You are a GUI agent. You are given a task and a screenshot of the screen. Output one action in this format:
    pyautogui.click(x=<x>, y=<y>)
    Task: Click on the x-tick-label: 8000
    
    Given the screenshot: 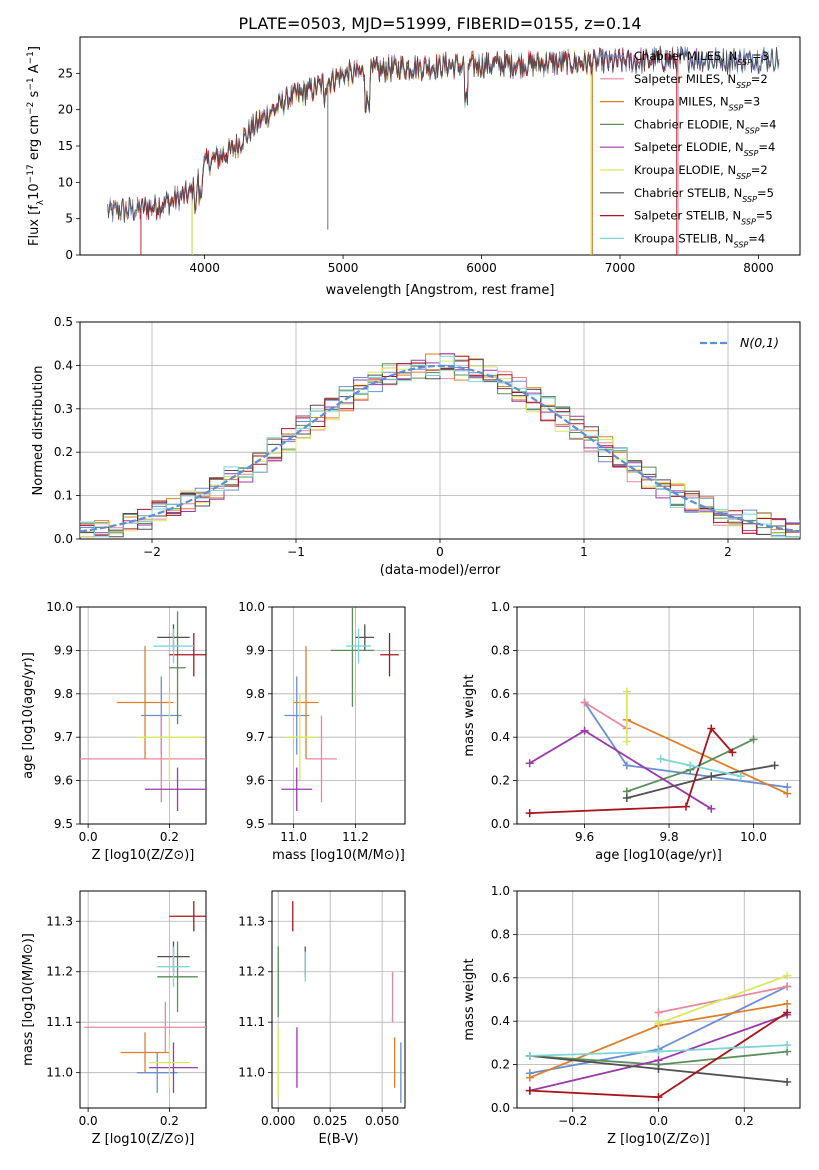 What is the action you would take?
    pyautogui.click(x=758, y=268)
    